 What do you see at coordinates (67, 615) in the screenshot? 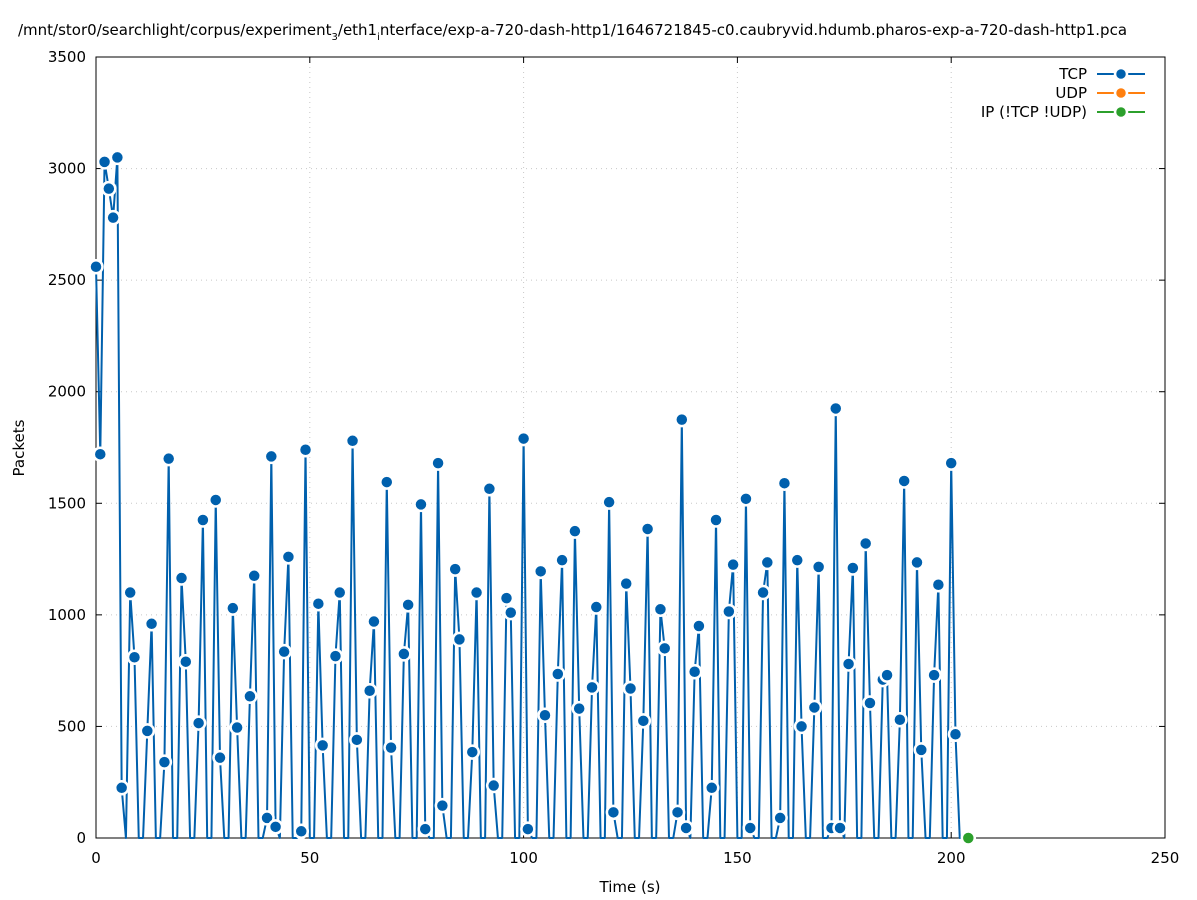
I see `y-tick-label: 1000` at bounding box center [67, 615].